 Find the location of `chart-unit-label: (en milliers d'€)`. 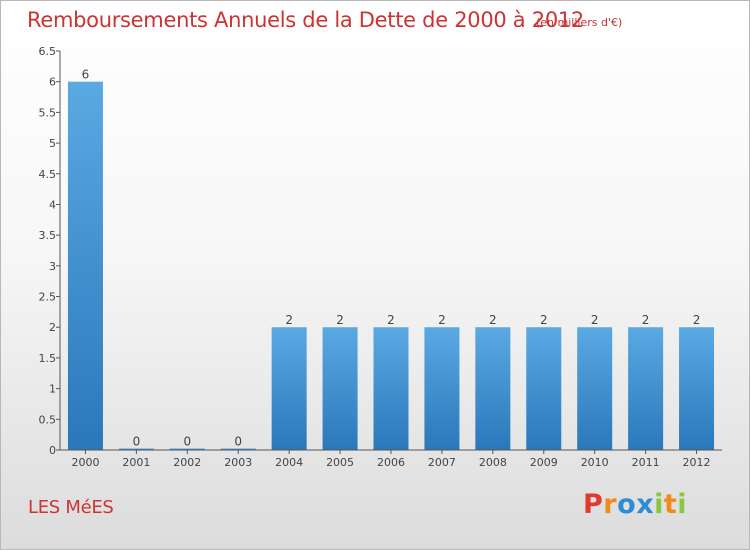

chart-unit-label: (en milliers d'€) is located at coordinates (579, 22).